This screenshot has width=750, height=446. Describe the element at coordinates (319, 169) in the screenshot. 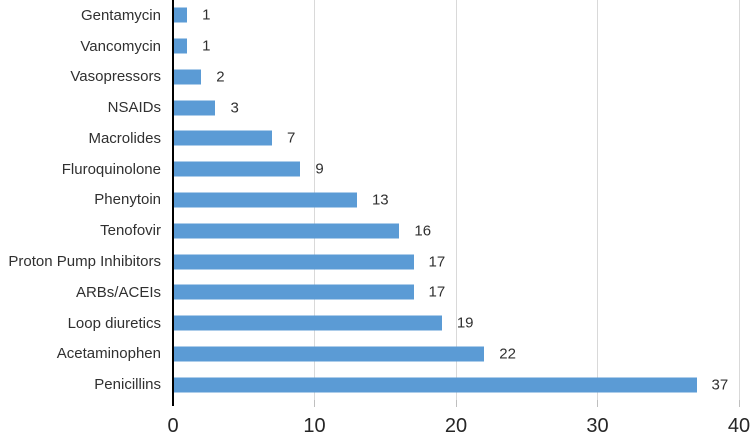

I see `value-label: 9` at that location.